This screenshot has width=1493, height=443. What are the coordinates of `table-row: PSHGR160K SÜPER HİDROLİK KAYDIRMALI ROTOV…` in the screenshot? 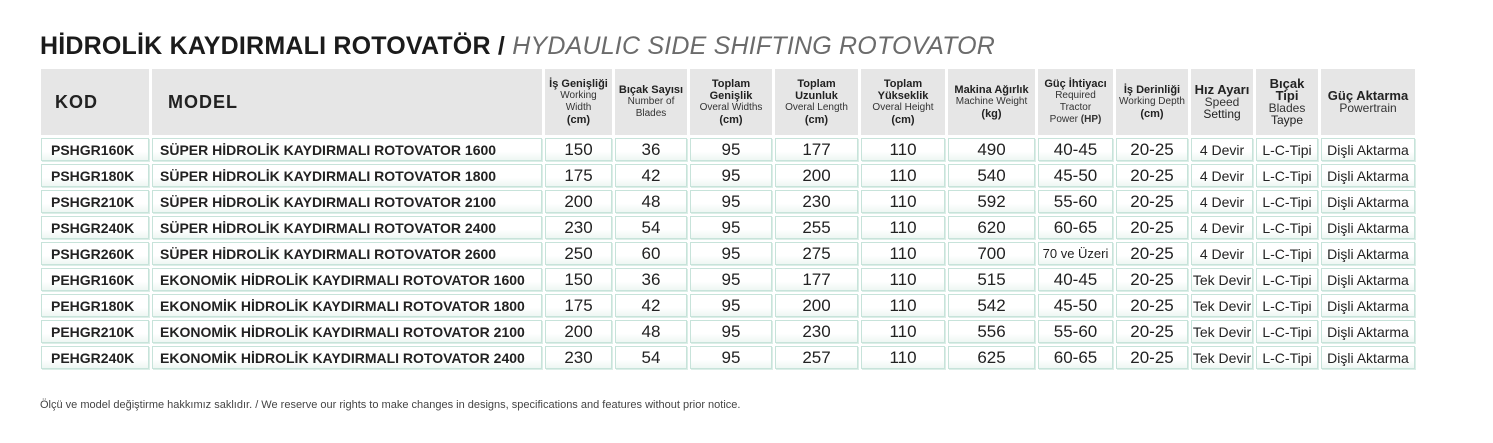 It's located at (728, 149).